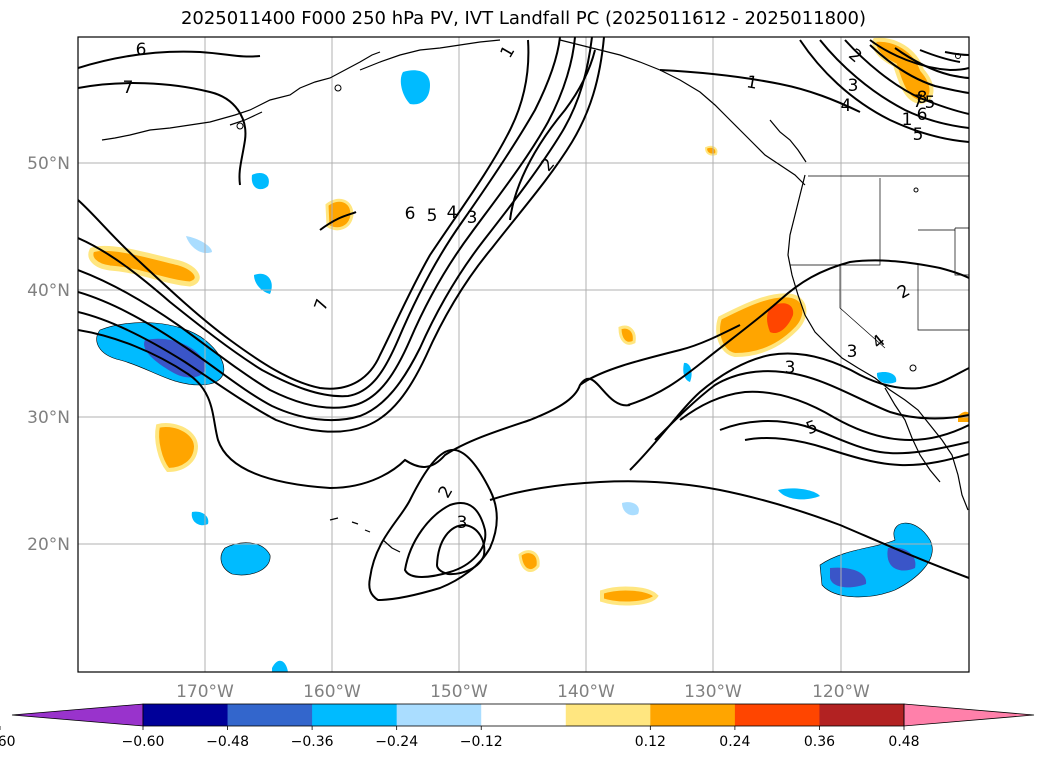 This screenshot has height=765, width=1047. I want to click on colorbar-frame, so click(523, 715).